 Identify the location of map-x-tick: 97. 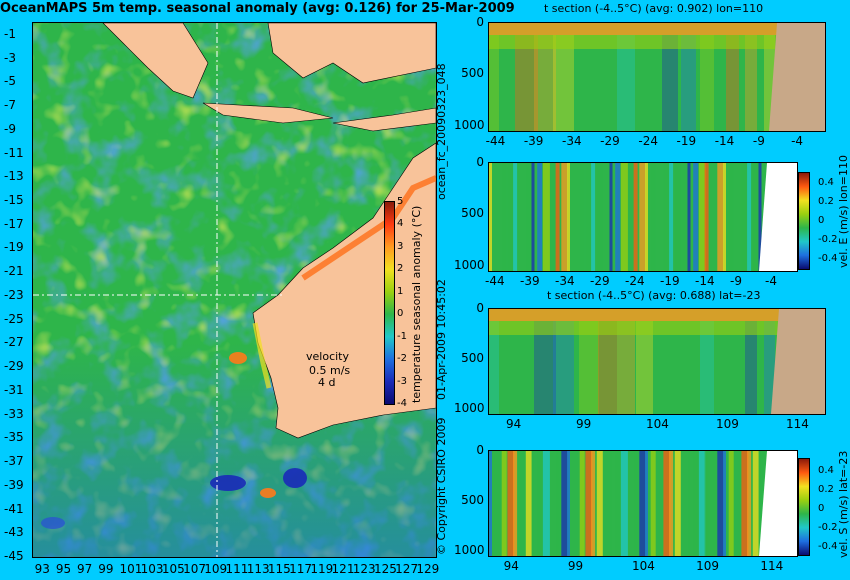
(85, 569).